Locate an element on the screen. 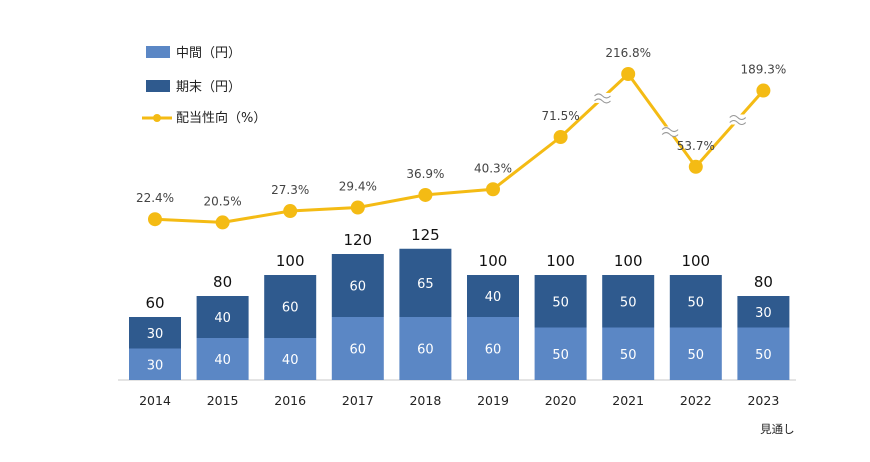  payout-point-2015 is located at coordinates (222, 222).